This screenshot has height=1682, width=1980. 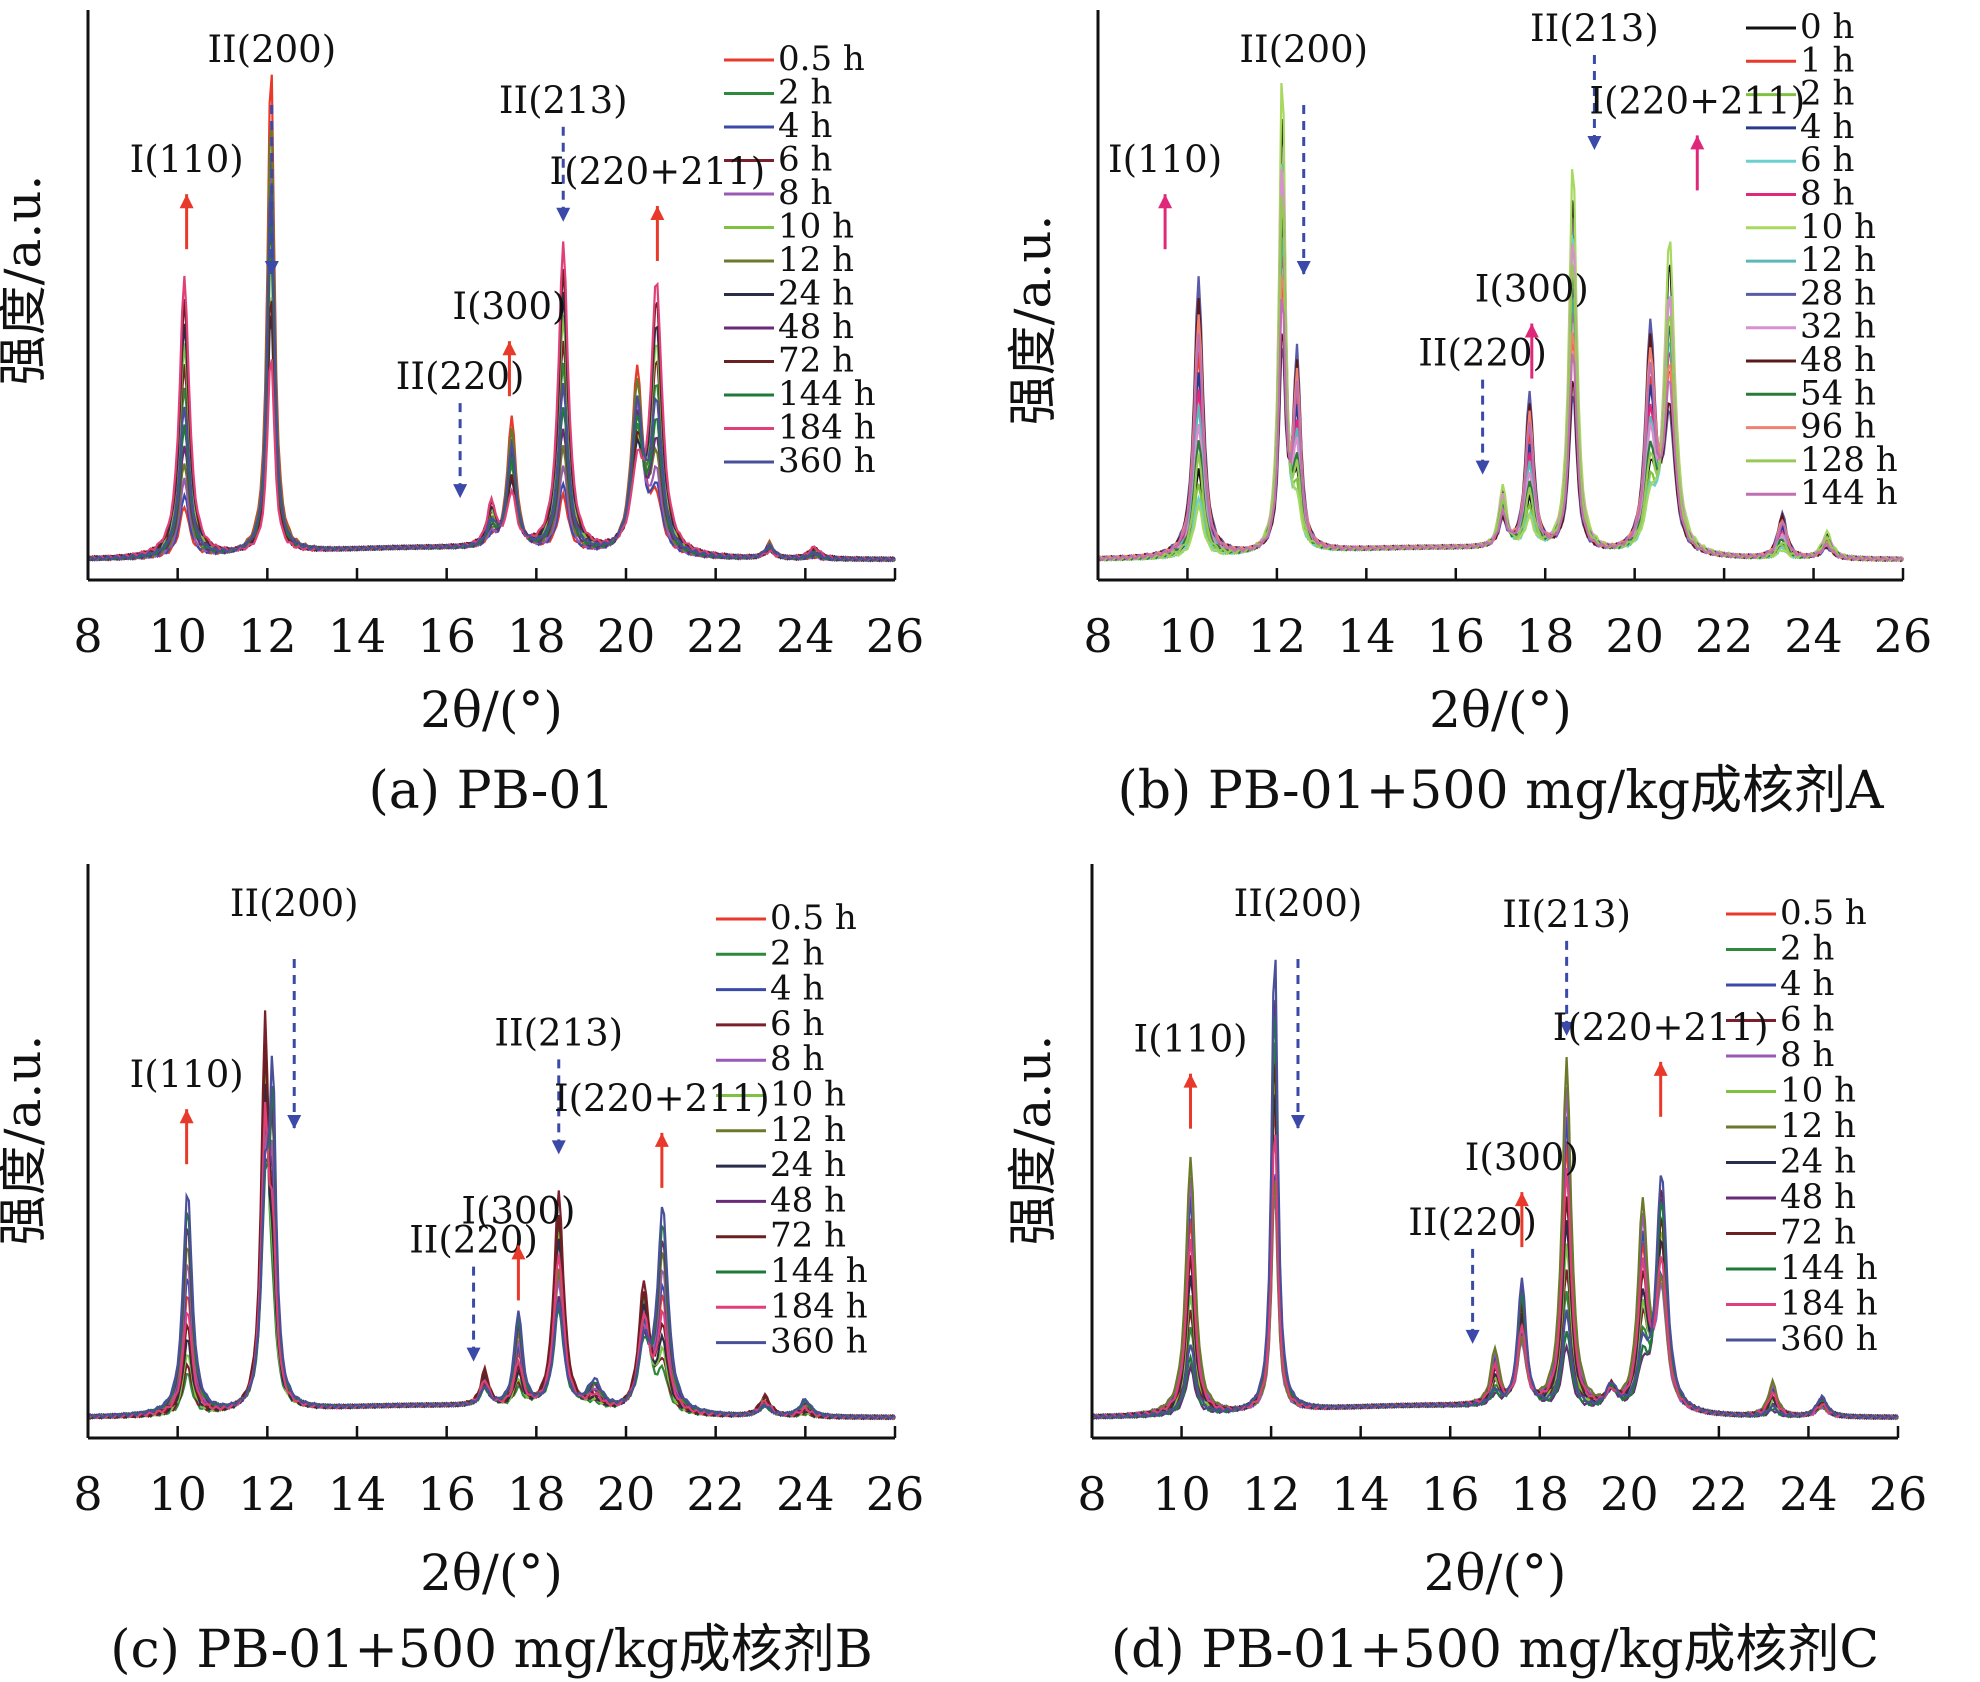 What do you see at coordinates (1838, 427) in the screenshot?
I see `legend-label: 96 h` at bounding box center [1838, 427].